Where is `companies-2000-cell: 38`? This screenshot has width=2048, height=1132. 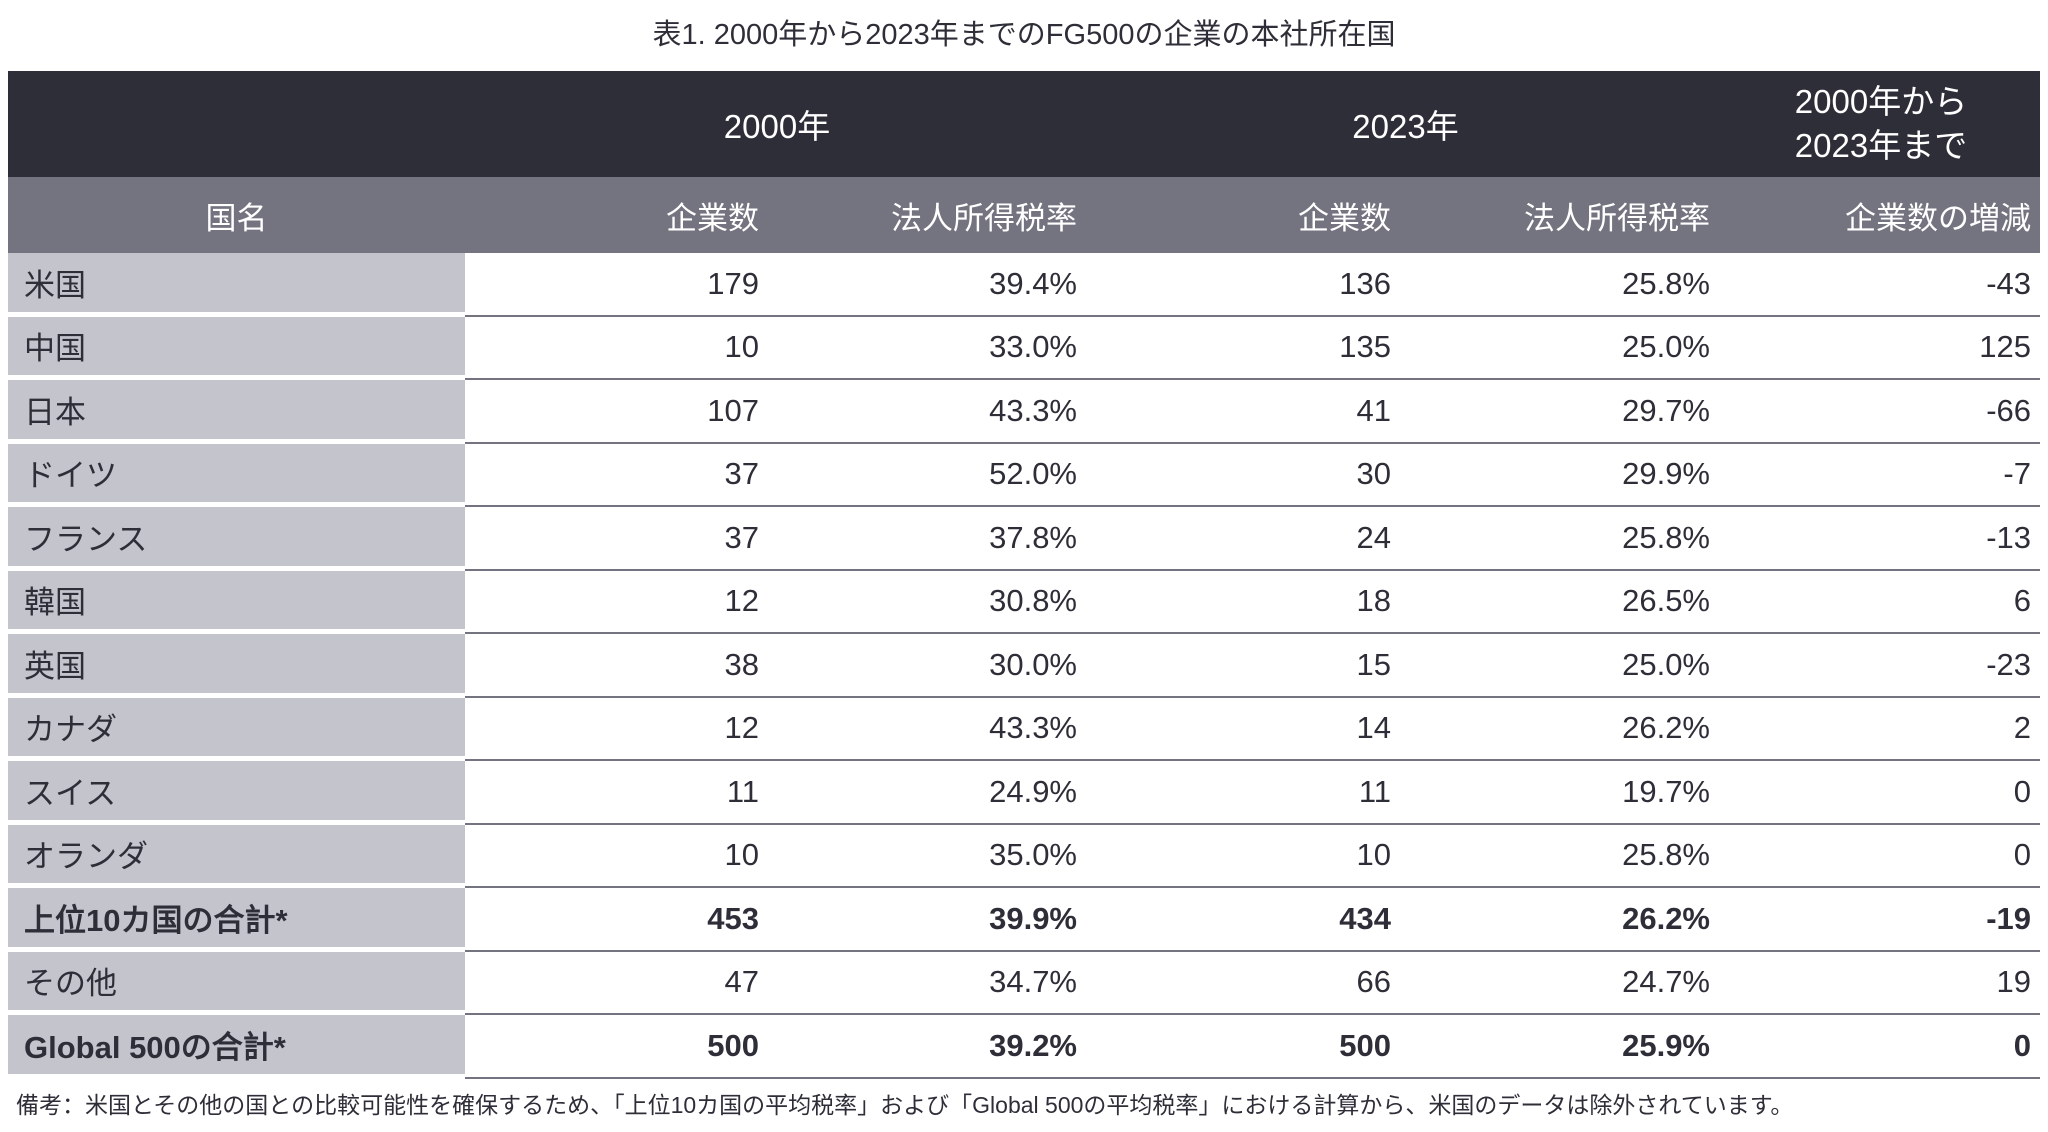
companies-2000-cell: 38 is located at coordinates (618, 666).